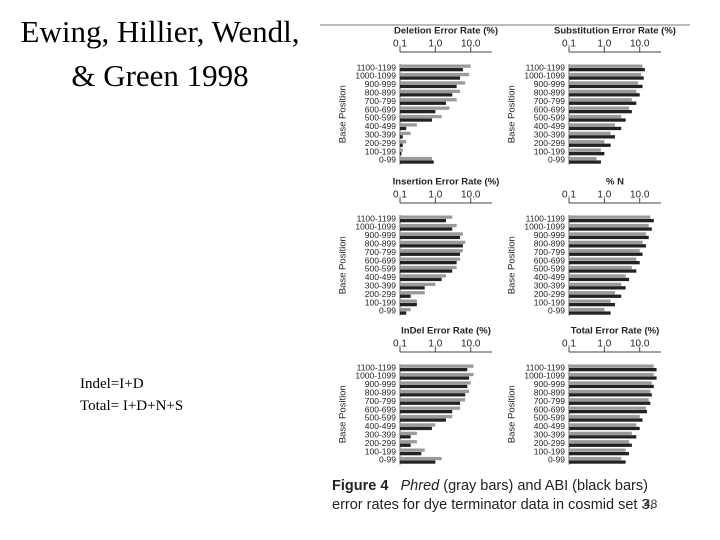  What do you see at coordinates (446, 331) in the screenshot?
I see `panel-title: InDel Error Rate (%)` at bounding box center [446, 331].